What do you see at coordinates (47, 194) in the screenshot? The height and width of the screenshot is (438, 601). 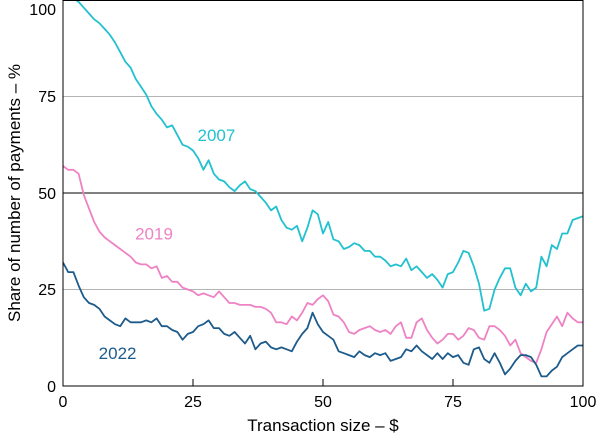 I see `y-tick-label: 50` at bounding box center [47, 194].